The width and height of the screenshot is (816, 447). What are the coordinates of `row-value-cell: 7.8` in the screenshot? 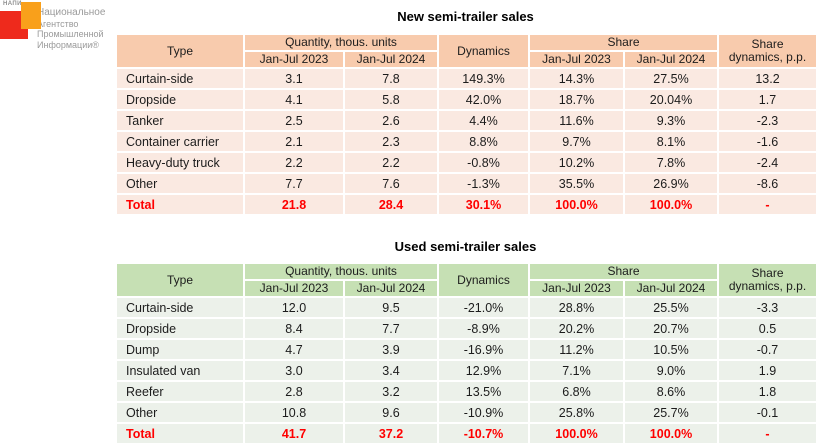 It's located at (391, 78).